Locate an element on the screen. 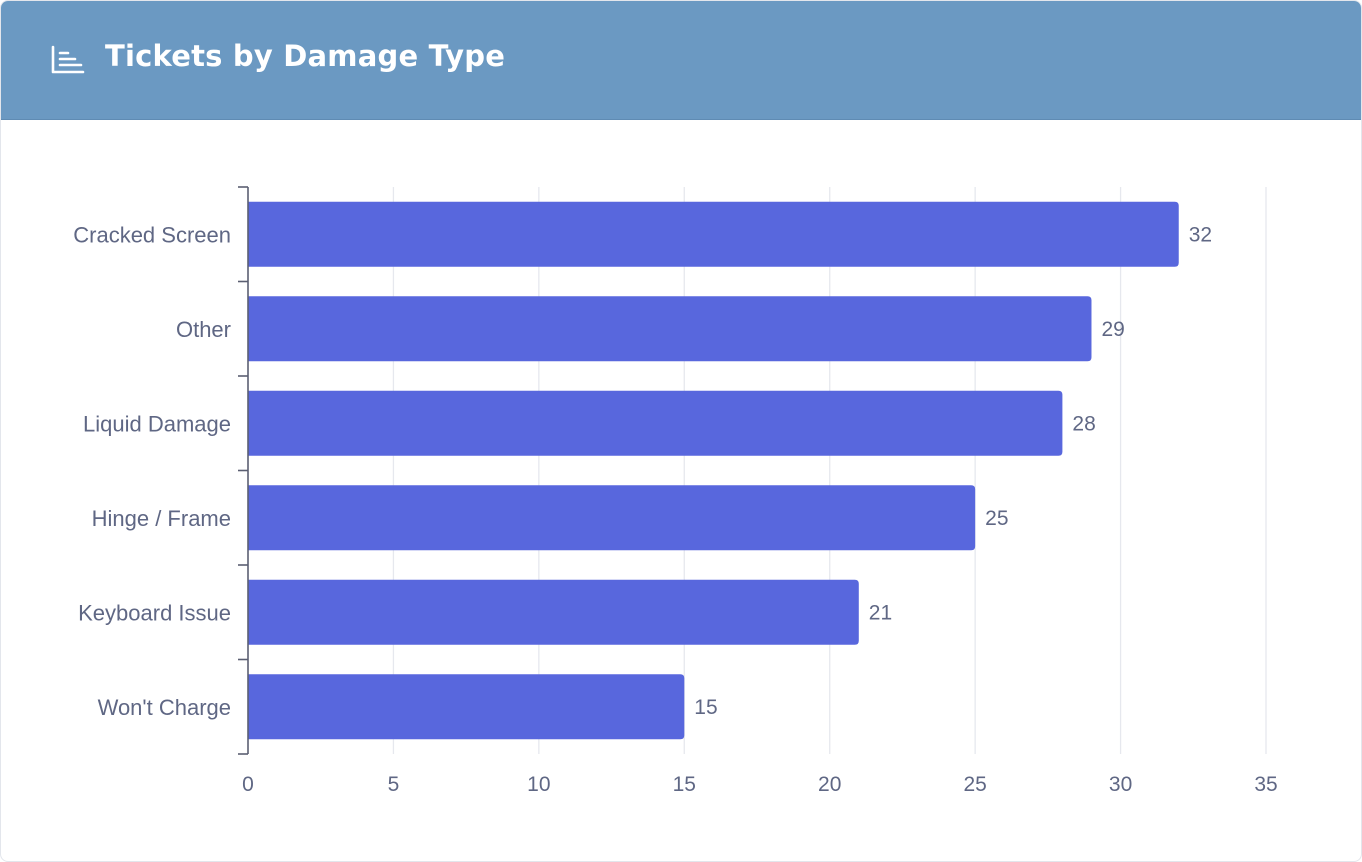 This screenshot has width=1362, height=862. x-tick-label: 20 is located at coordinates (829, 784).